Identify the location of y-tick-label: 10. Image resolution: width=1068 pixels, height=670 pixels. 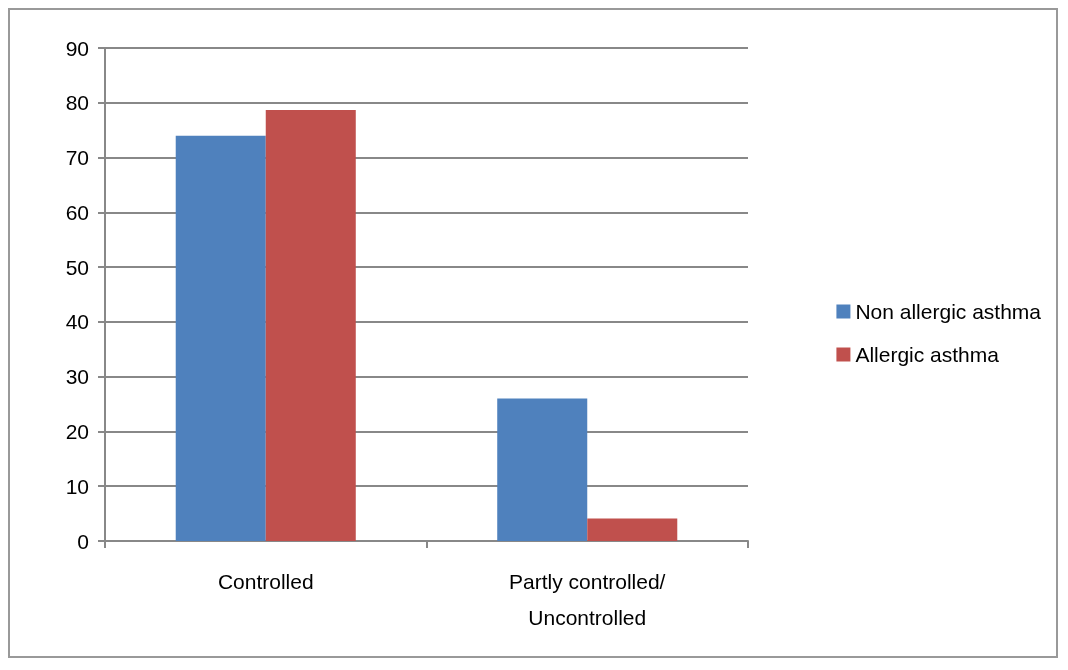
(77, 486).